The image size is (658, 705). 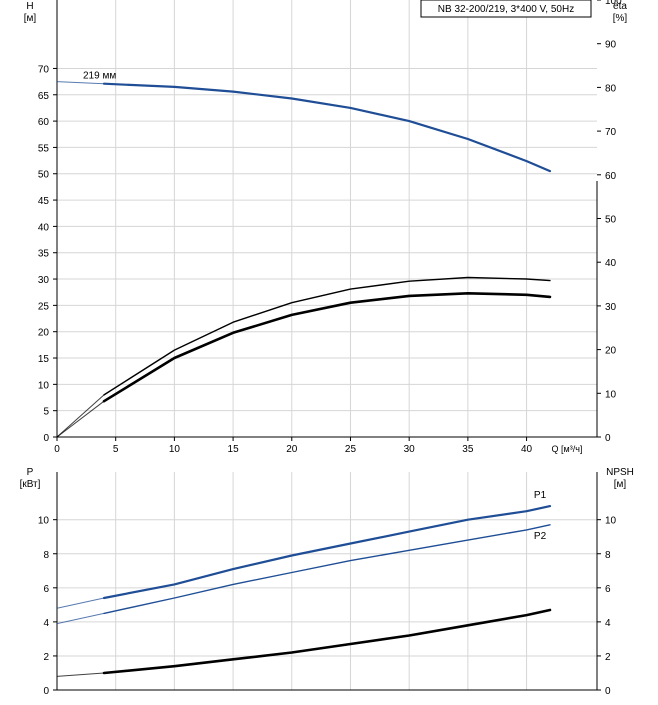 I want to click on top-series-1-line, so click(x=327, y=336).